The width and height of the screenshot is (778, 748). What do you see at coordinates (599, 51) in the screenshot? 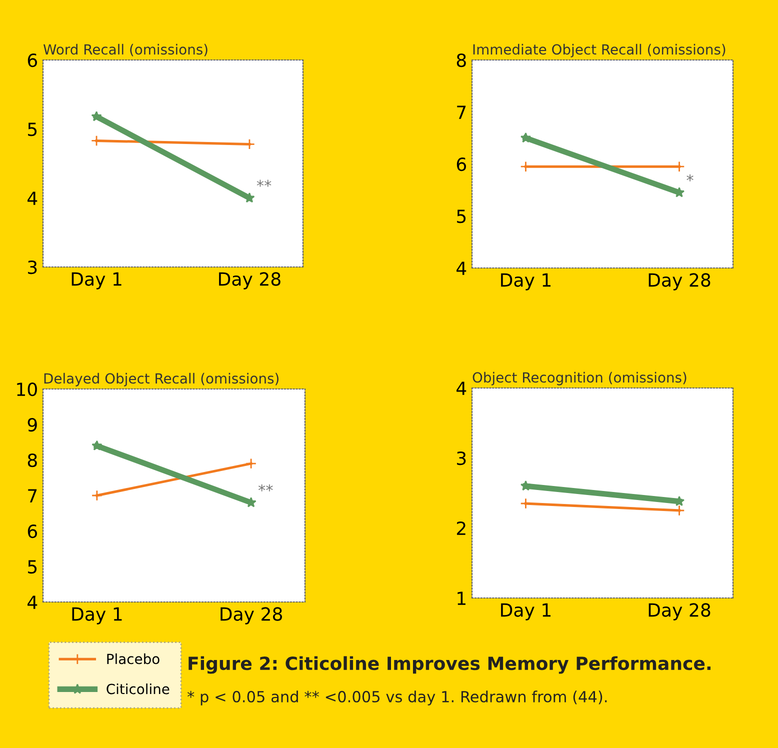
I see `chart-title: Immediate Object Recall (omissions)` at bounding box center [599, 51].